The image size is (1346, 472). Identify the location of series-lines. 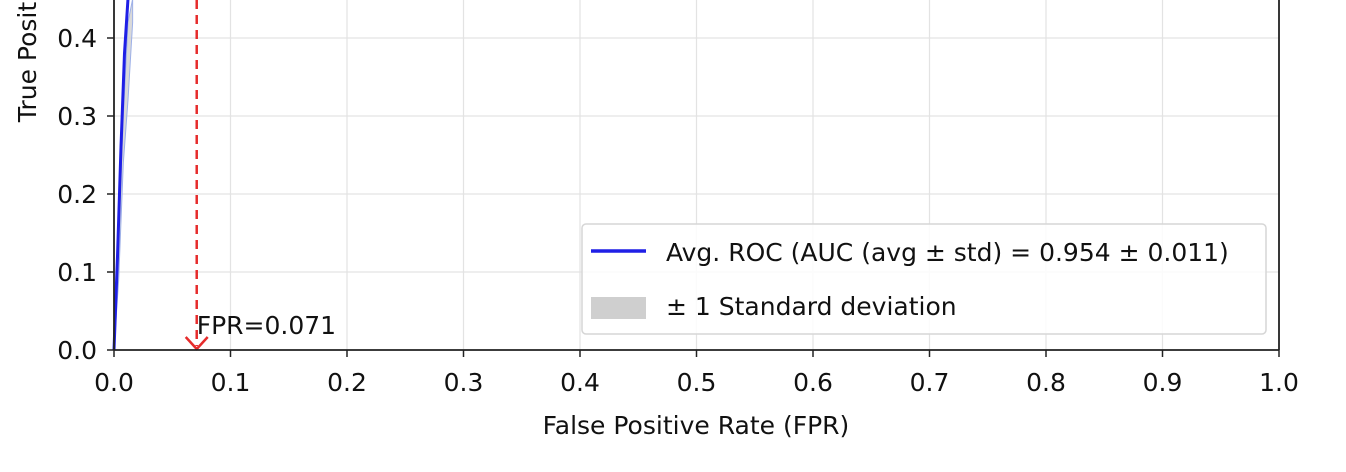
(121, 175).